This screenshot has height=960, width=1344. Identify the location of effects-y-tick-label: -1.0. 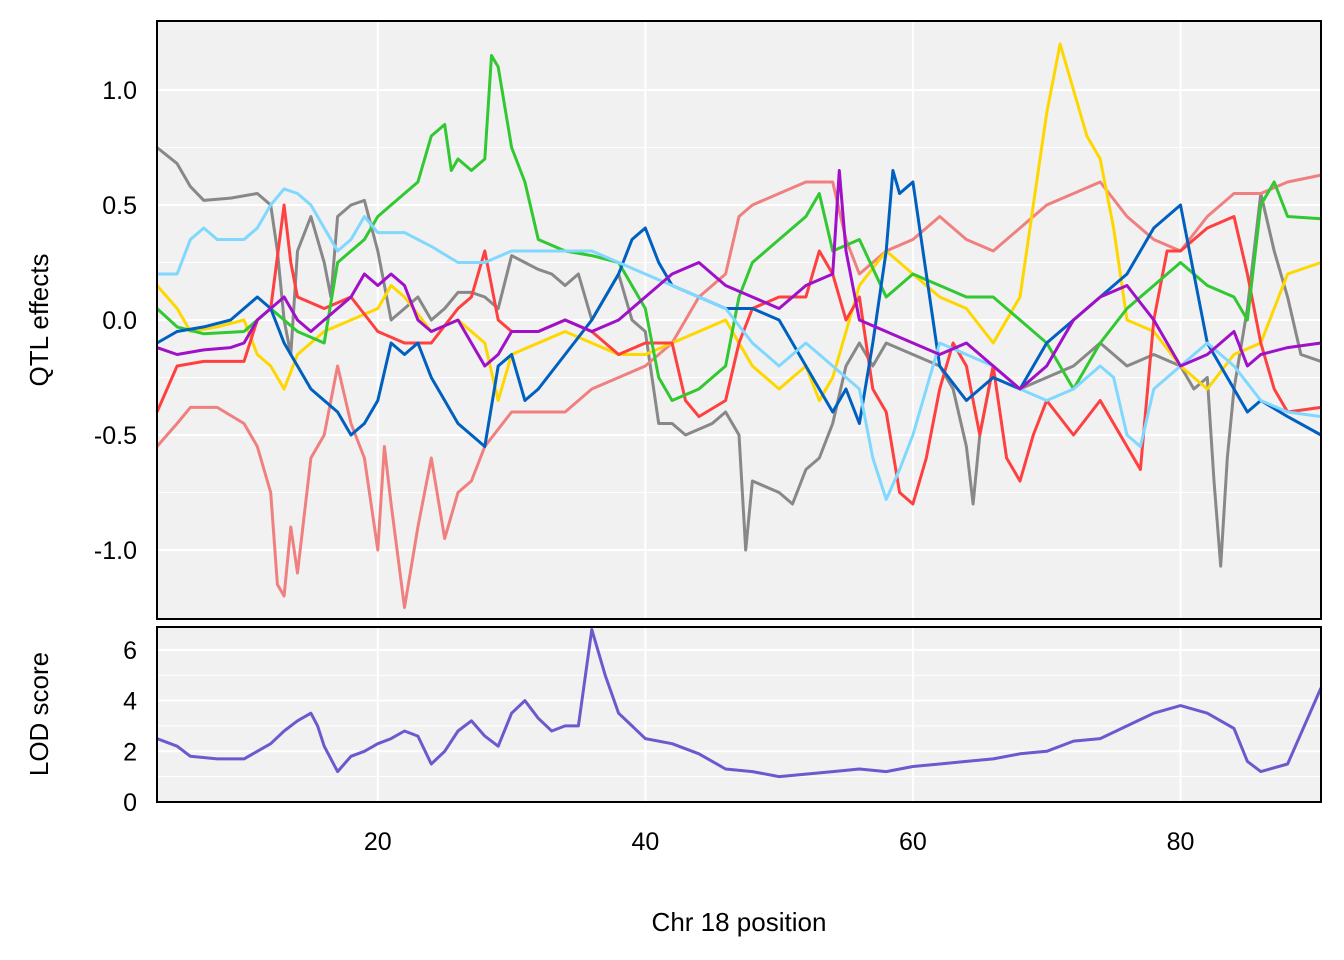
(115, 551).